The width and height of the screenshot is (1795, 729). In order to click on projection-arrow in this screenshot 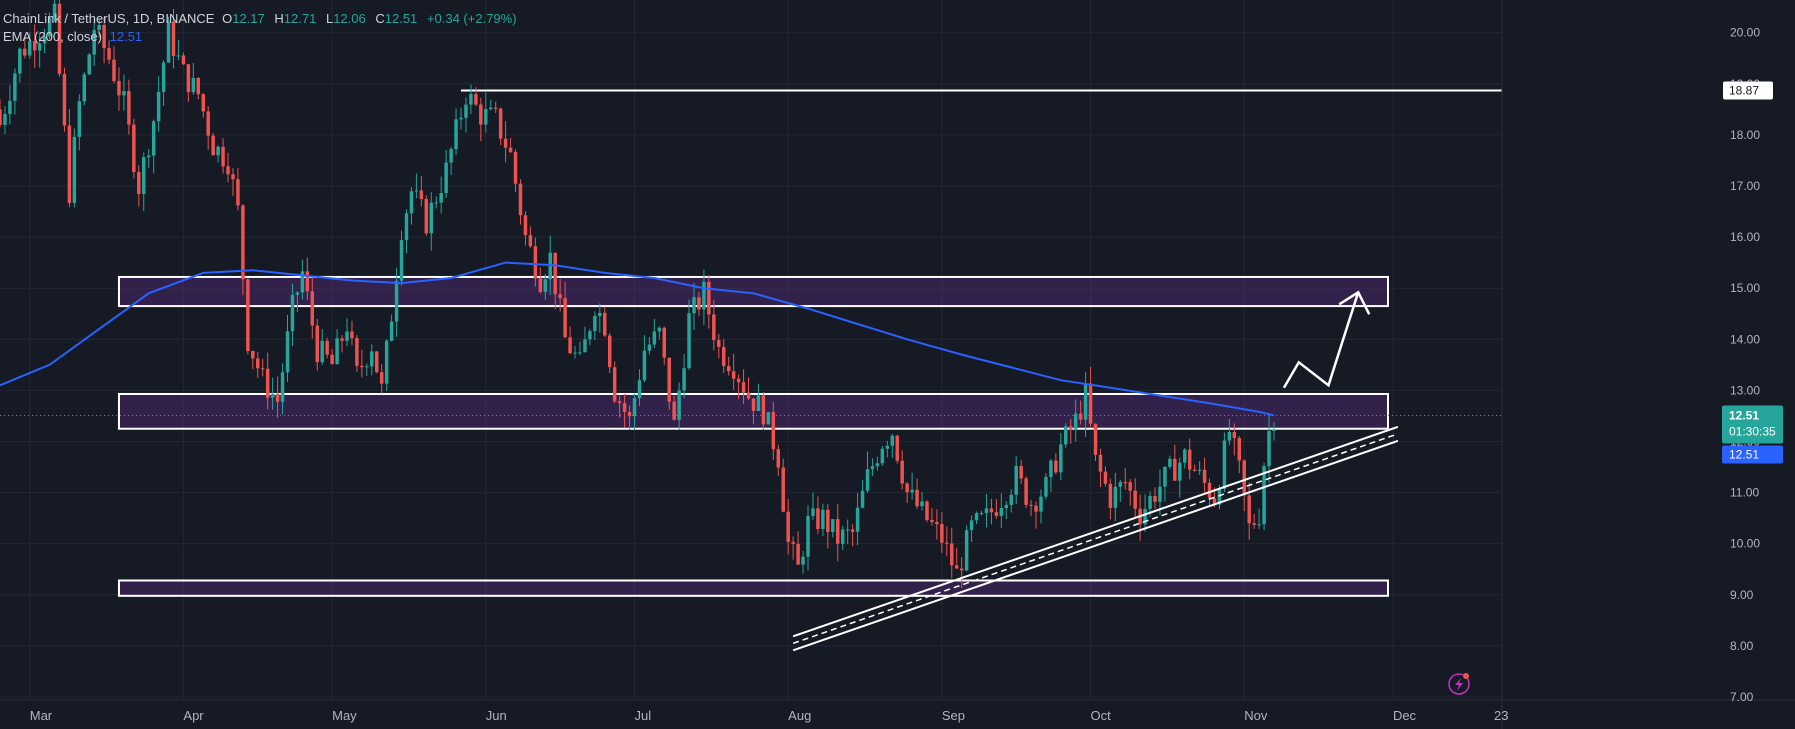, I will do `click(1321, 340)`.